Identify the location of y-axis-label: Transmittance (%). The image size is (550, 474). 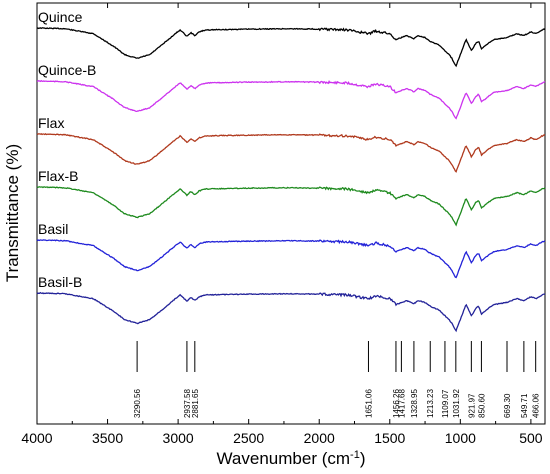
(12, 213).